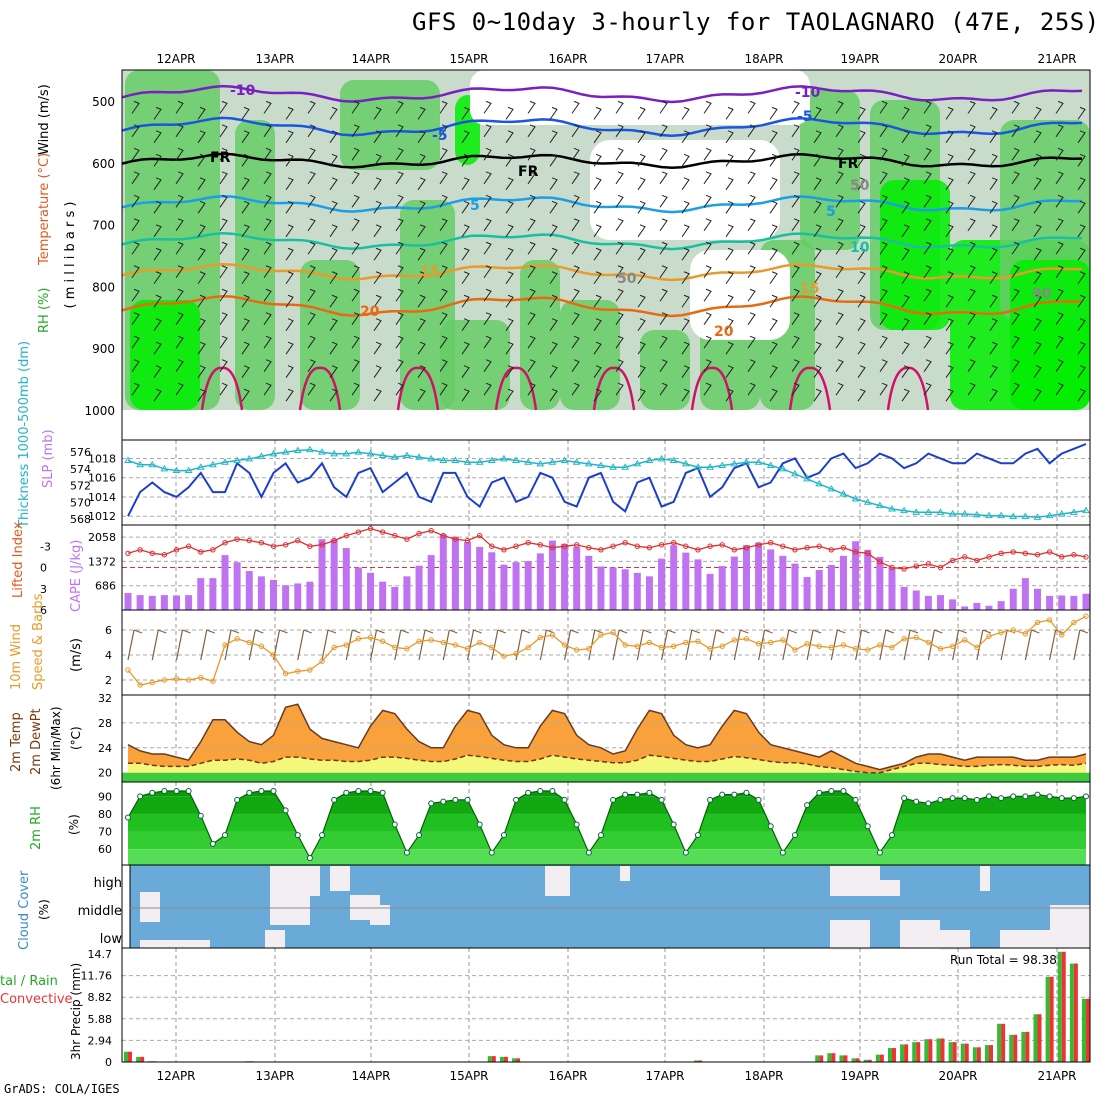 This screenshot has width=1100, height=1104. What do you see at coordinates (860, 248) in the screenshot?
I see `contour-label: 10` at bounding box center [860, 248].